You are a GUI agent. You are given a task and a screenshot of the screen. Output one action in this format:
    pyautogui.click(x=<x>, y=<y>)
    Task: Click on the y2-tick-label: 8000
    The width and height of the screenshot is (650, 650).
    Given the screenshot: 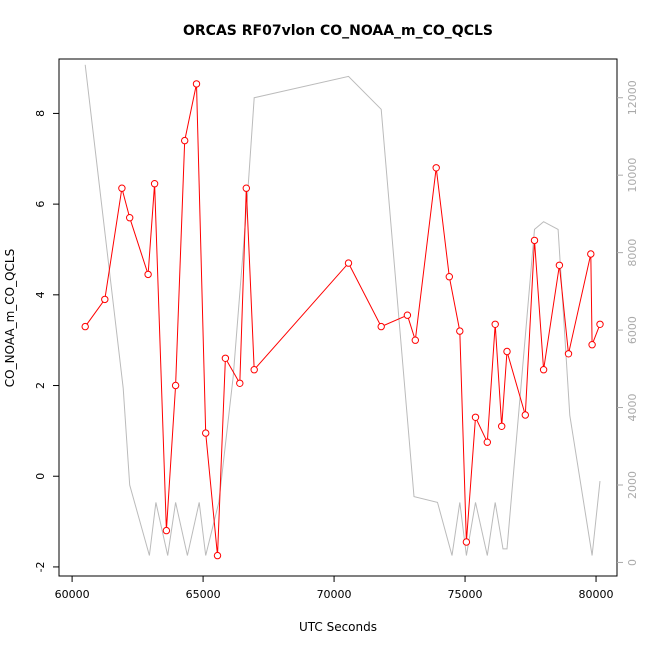 What is the action you would take?
    pyautogui.click(x=632, y=253)
    